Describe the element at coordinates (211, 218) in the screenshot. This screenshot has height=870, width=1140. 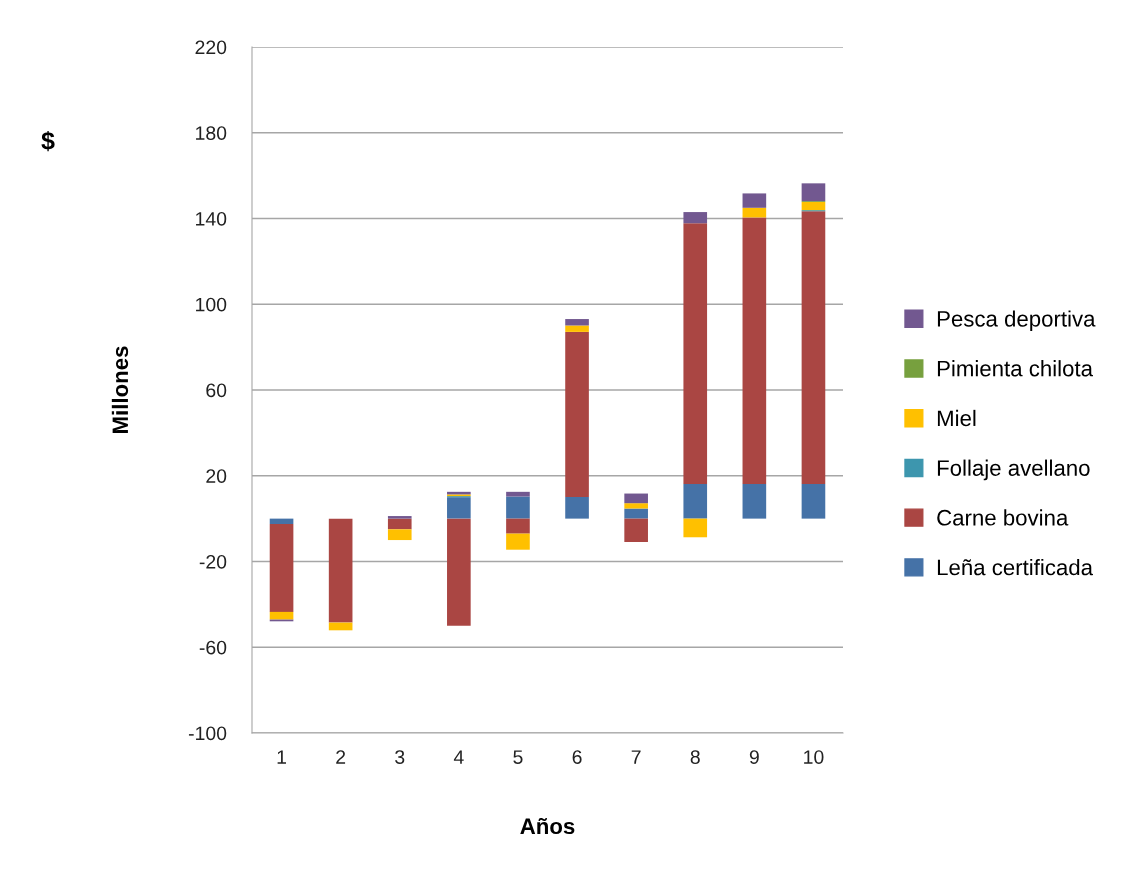
I see `y-tick-label: 140` at that location.